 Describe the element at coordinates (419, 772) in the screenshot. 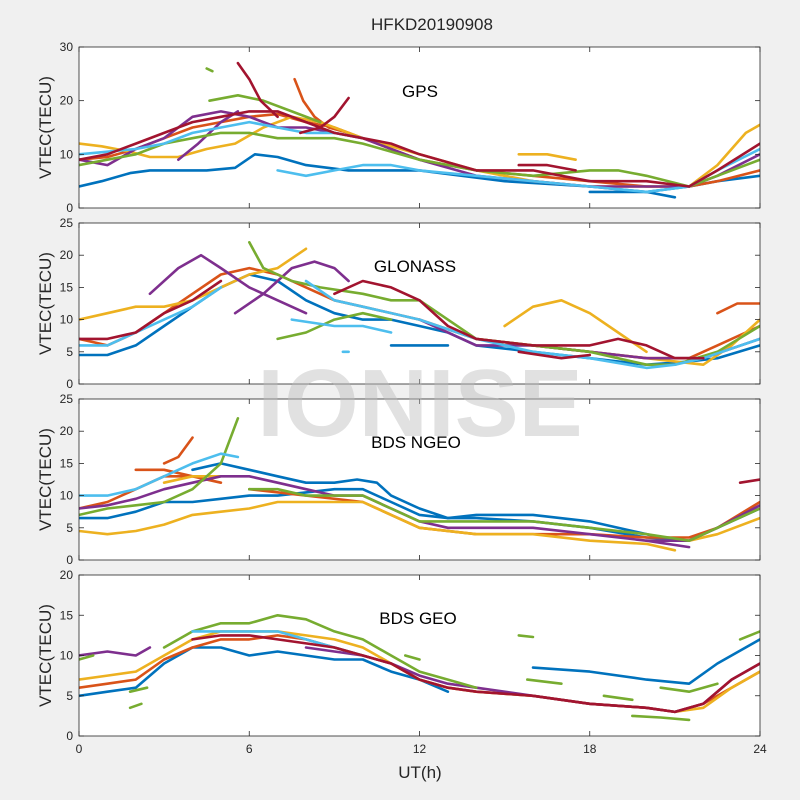

I see `x-axis-label: UT(h)` at that location.